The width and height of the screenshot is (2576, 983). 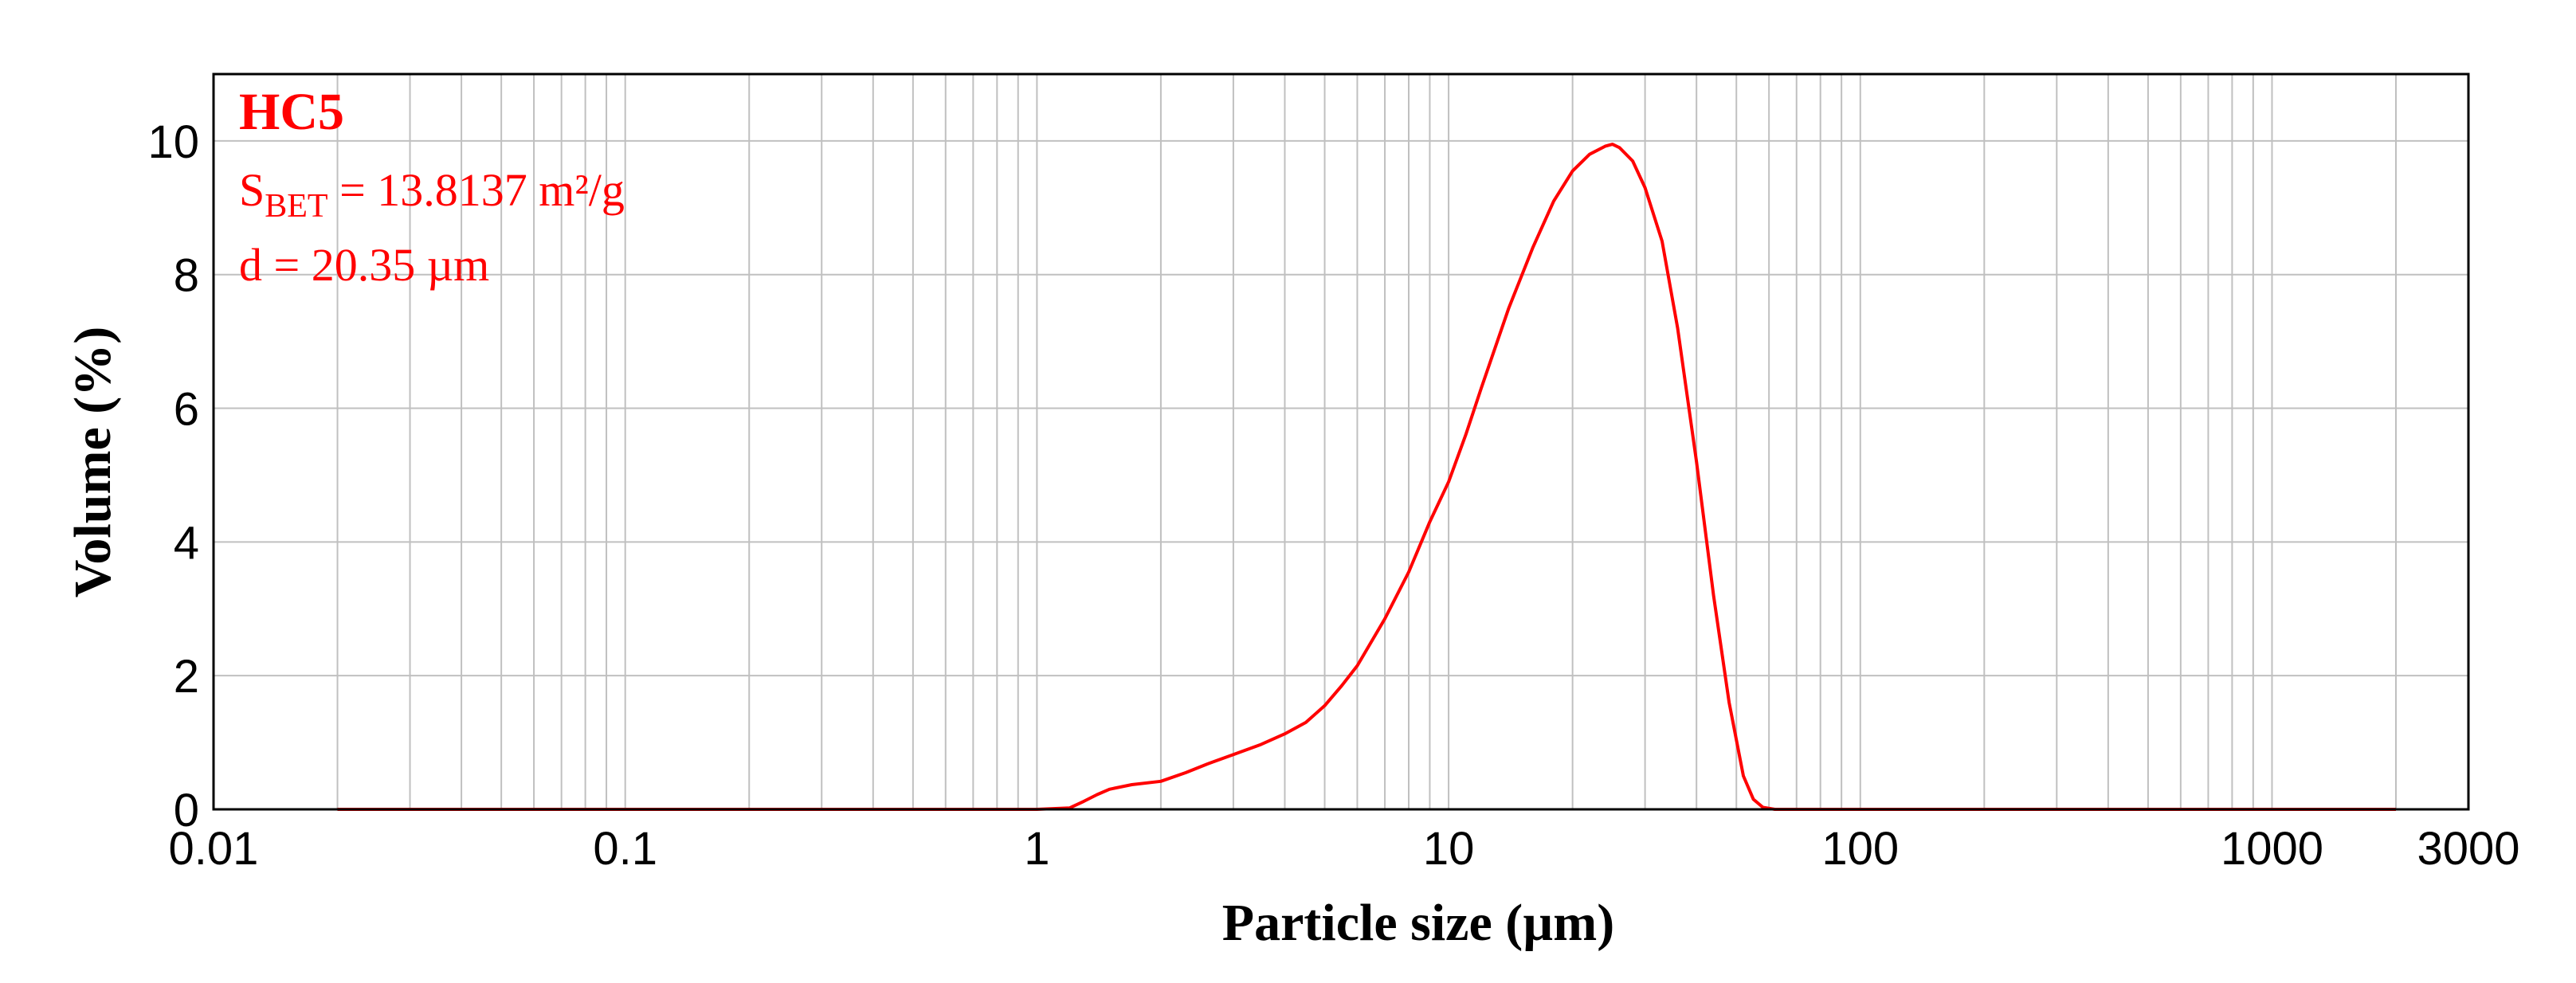 What do you see at coordinates (477, 190) in the screenshot?
I see `sbet-value: = 13.8137 m²/g` at bounding box center [477, 190].